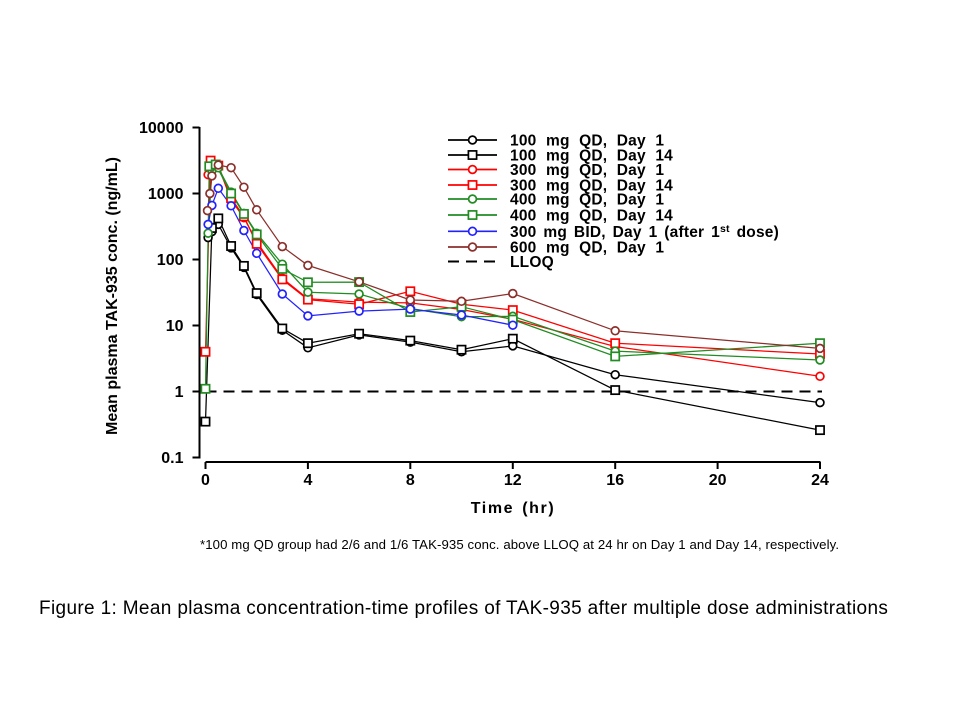  Describe the element at coordinates (587, 170) in the screenshot. I see `svg-text: 300 mg QD, Day 1` at that location.